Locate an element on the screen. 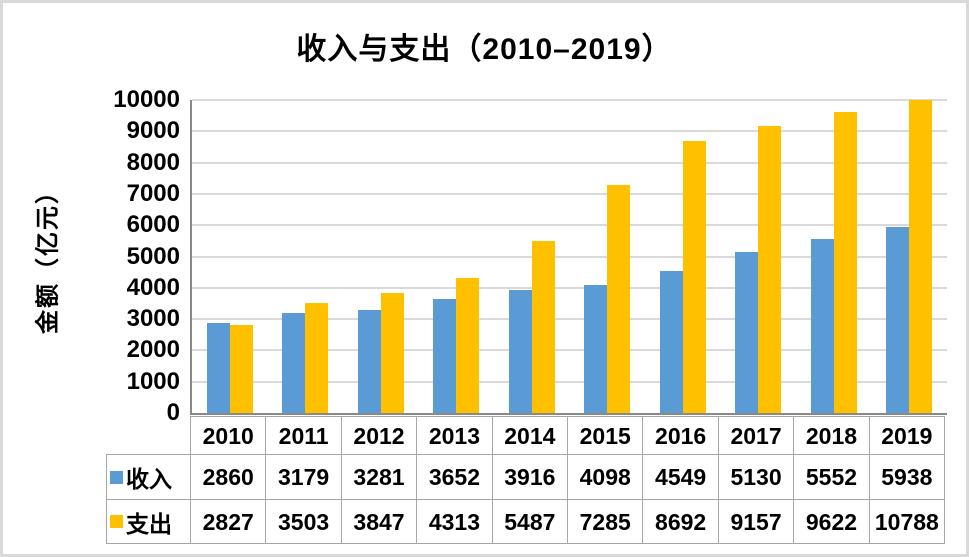 The height and width of the screenshot is (557, 969). value-expense-2014: 5487 is located at coordinates (529, 521).